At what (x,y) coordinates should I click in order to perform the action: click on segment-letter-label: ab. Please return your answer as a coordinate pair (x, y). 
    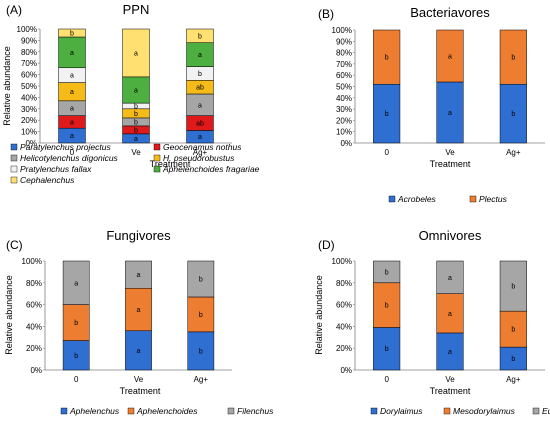
    Looking at the image, I should click on (200, 88).